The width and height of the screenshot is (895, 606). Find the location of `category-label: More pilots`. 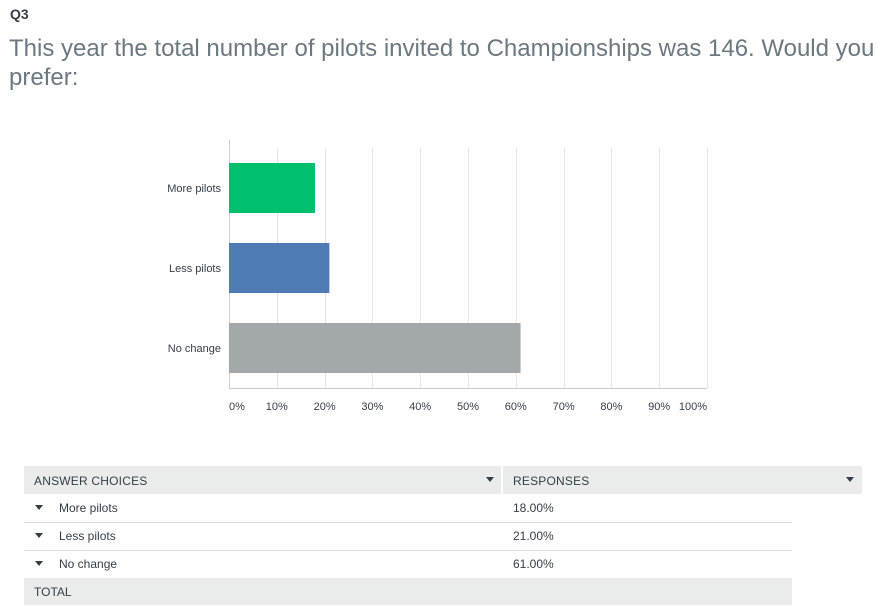

category-label: More pilots is located at coordinates (194, 189).